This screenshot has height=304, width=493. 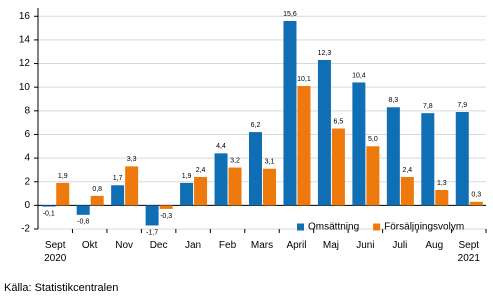 I want to click on value-label: 6,2, so click(x=256, y=125).